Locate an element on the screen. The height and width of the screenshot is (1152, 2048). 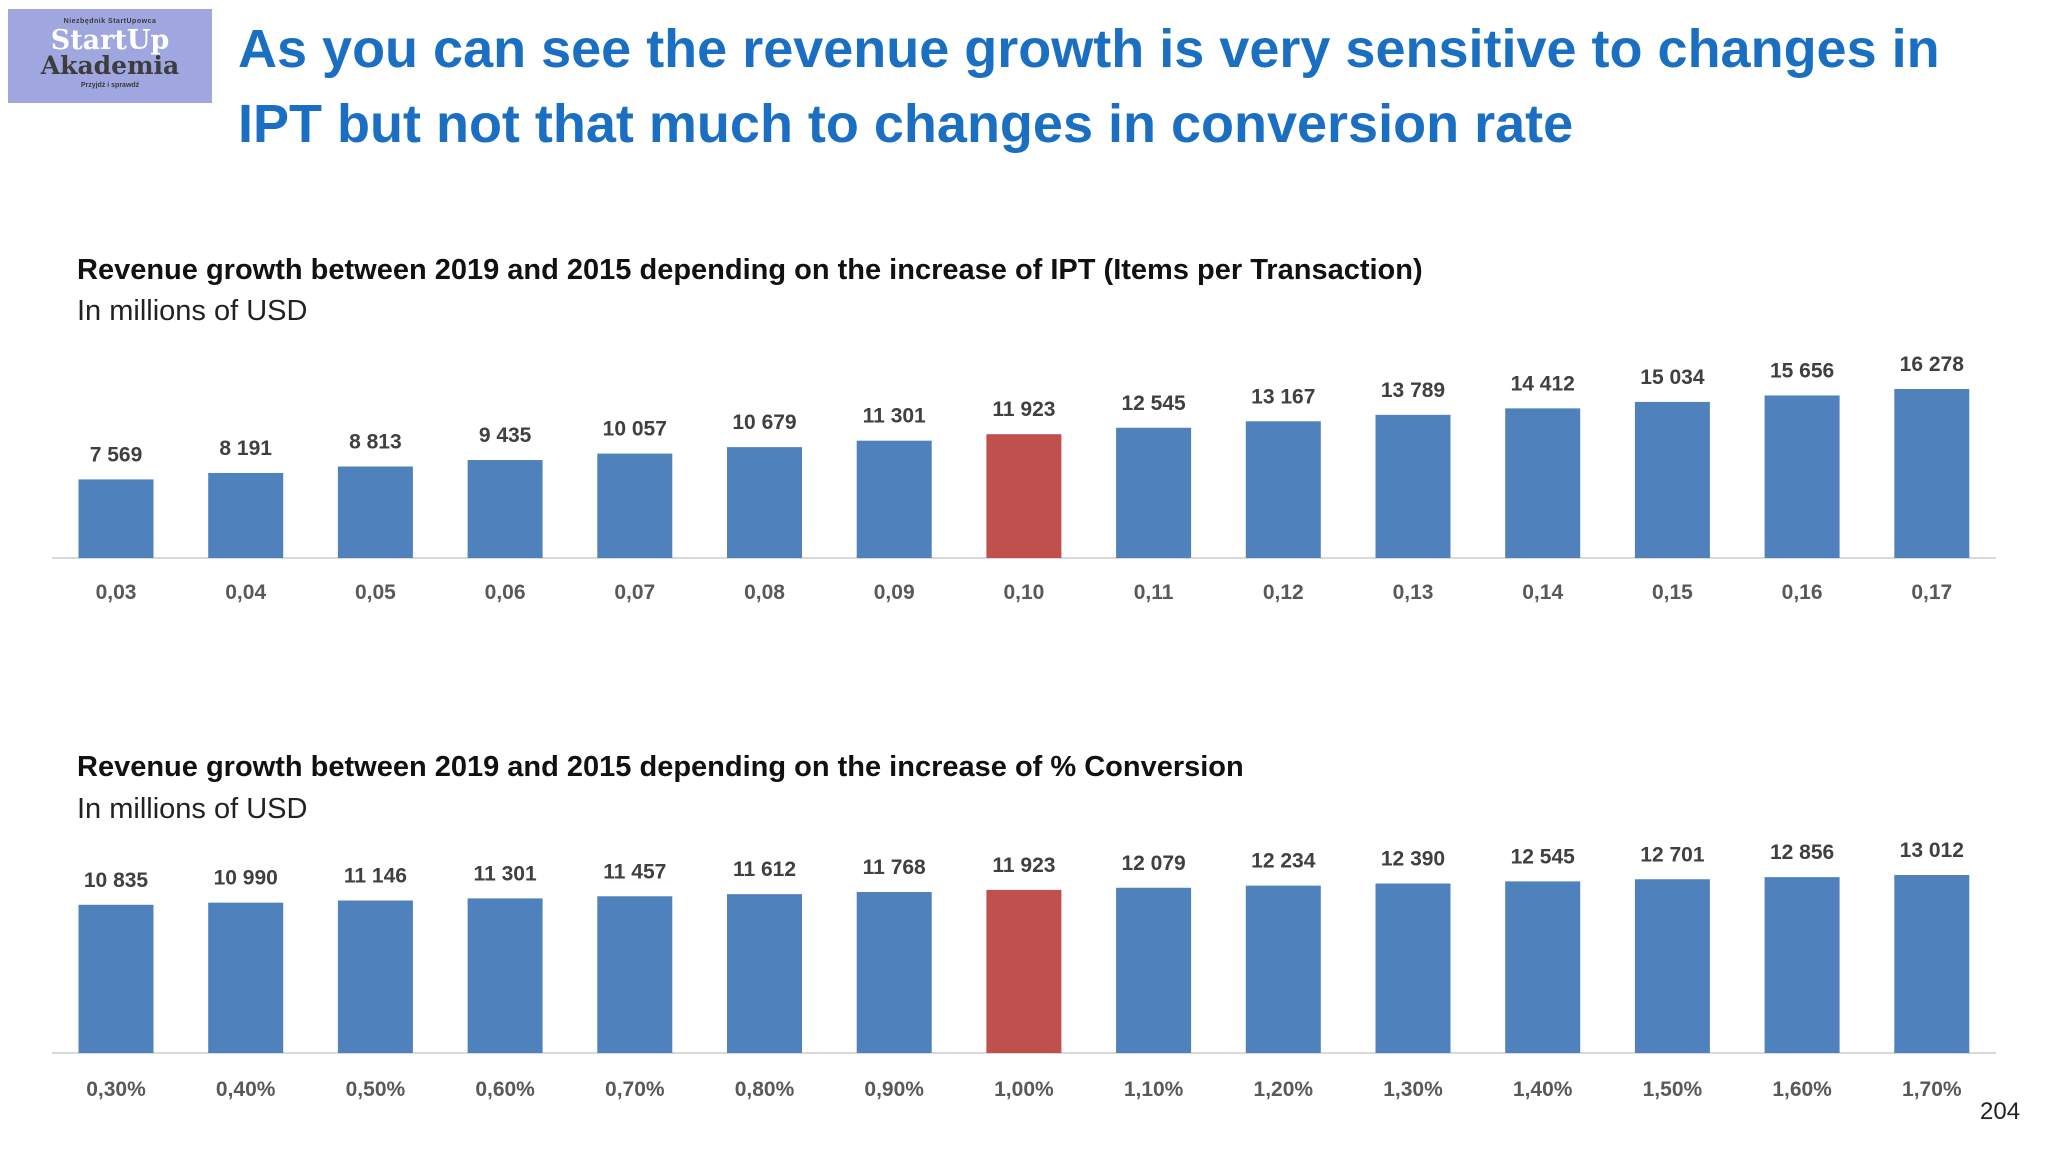
chart1-data-label: 8 813 is located at coordinates (375, 442).